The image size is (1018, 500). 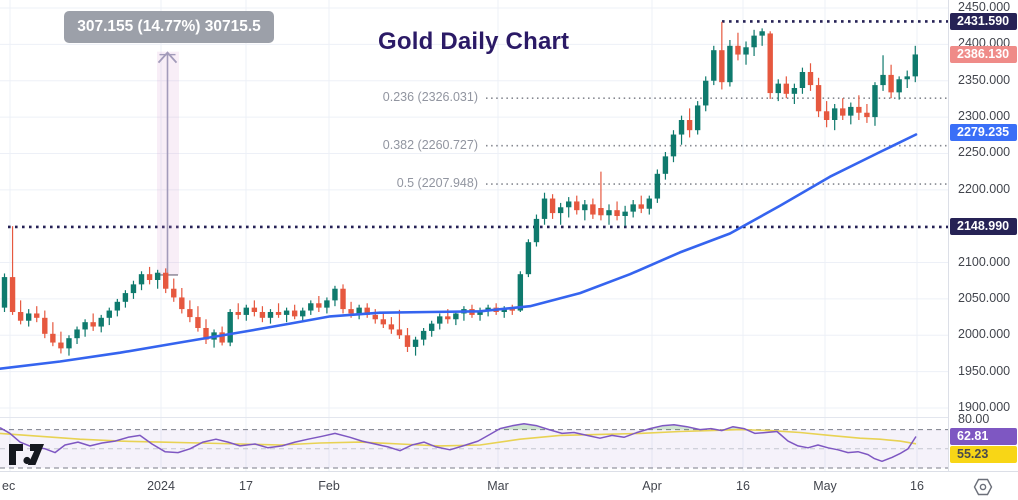 I want to click on price-badge: 55.23, so click(x=983, y=454).